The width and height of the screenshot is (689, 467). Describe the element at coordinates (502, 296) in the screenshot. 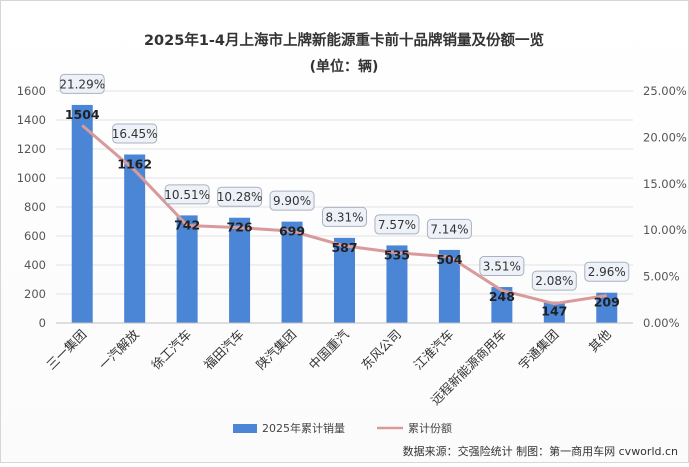

I see `bar-value-label: 248` at that location.